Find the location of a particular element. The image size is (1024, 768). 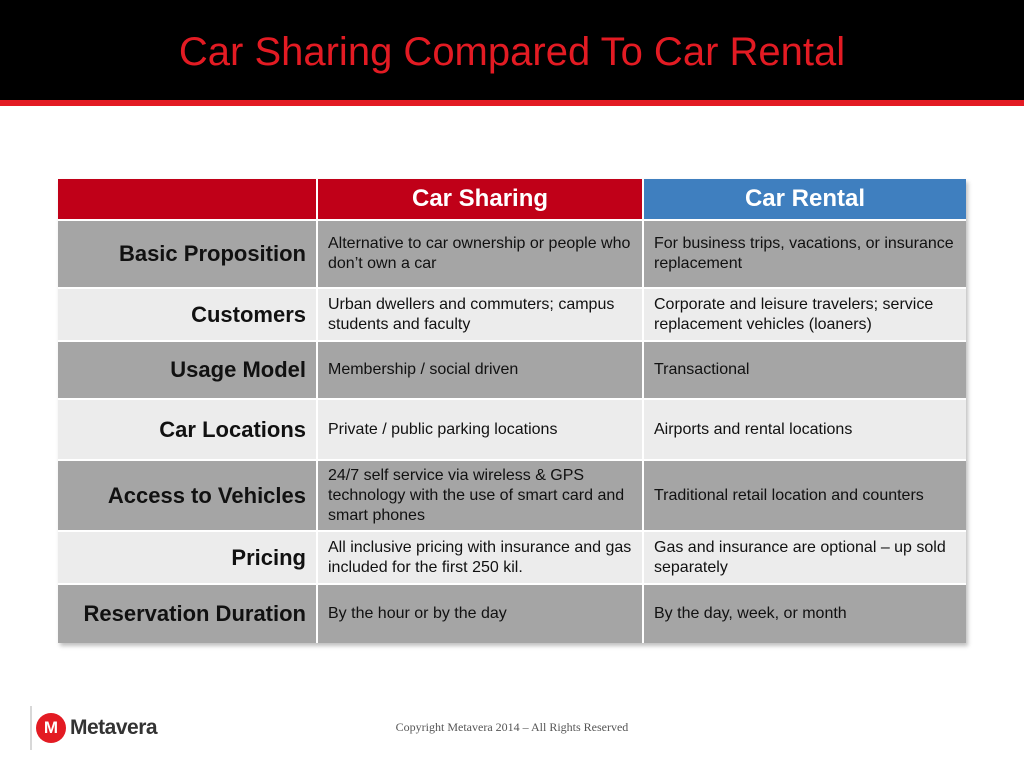

row-label-cell: Reservation Duration is located at coordinates (188, 614).